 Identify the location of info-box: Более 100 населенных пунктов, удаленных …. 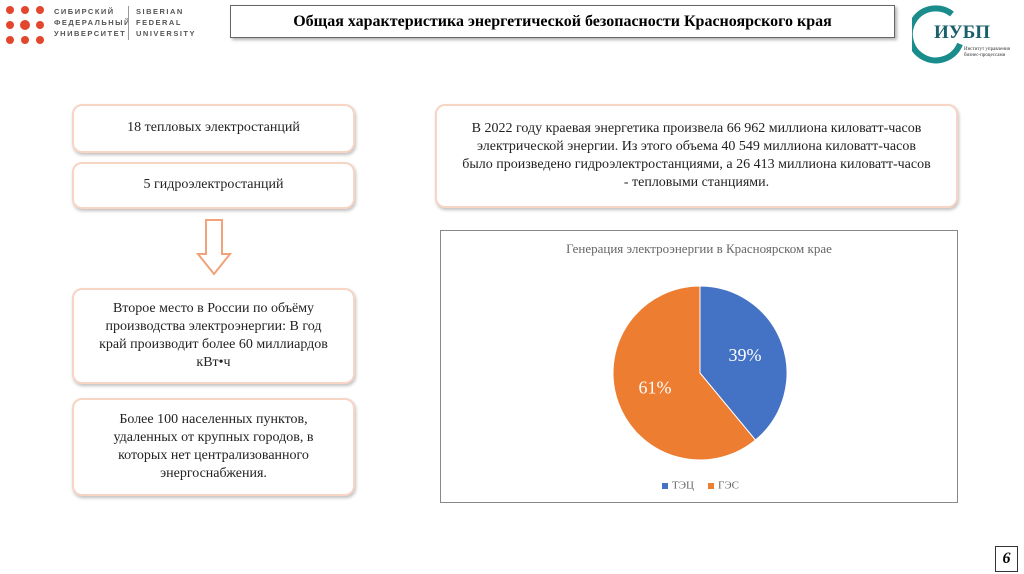
(213, 447).